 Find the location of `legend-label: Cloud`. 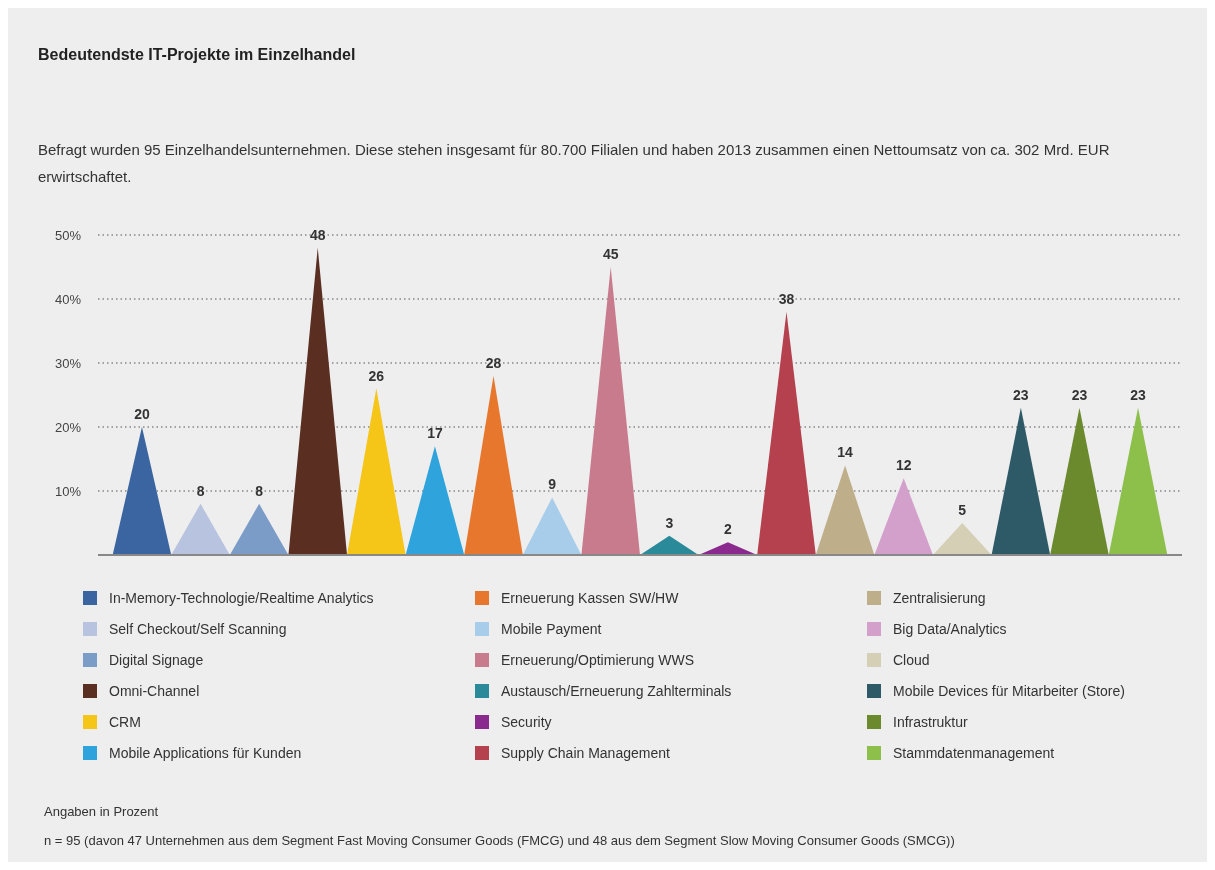

legend-label: Cloud is located at coordinates (911, 659).